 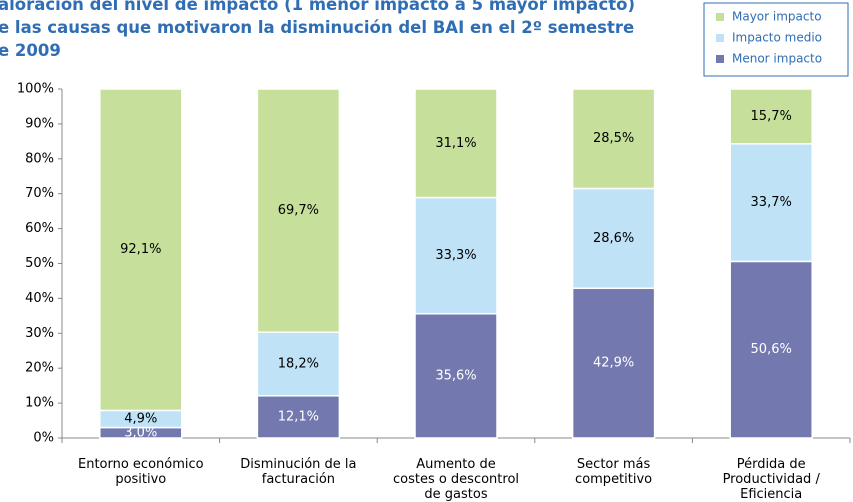 I want to click on data-label: 15,7%, so click(x=771, y=116).